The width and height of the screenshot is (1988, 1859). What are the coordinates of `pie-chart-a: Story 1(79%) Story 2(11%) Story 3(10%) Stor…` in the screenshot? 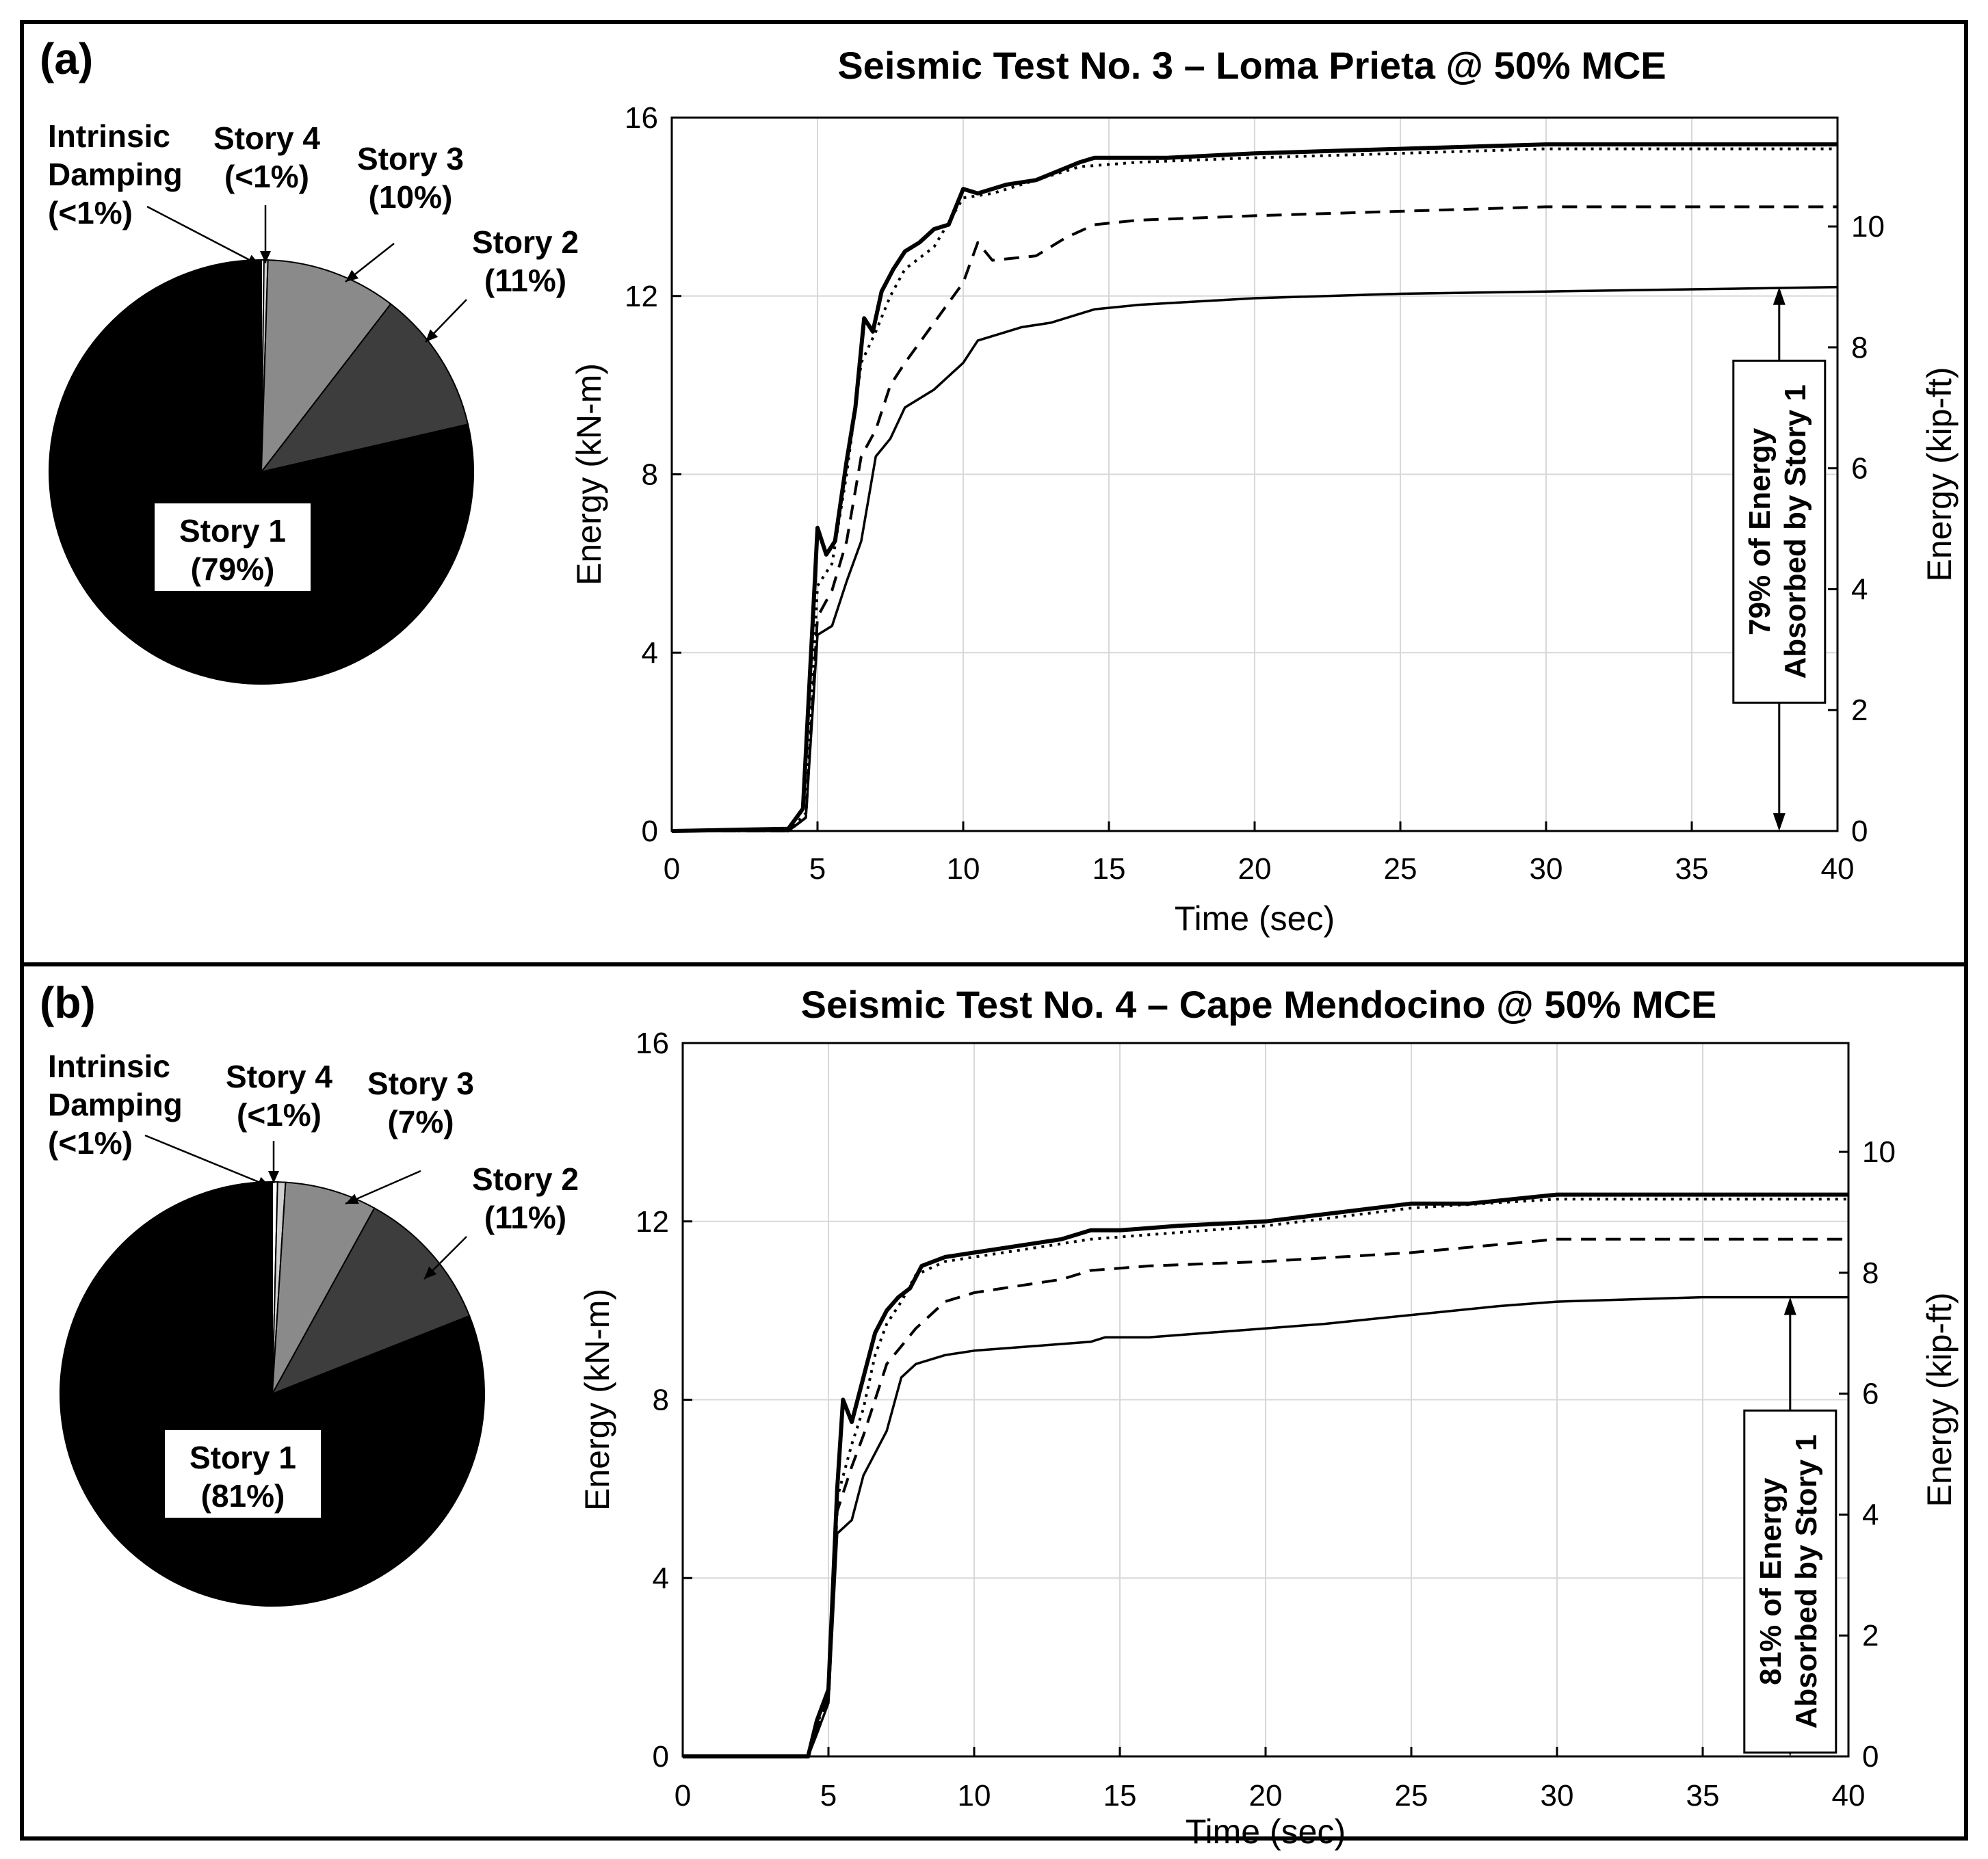 It's located at (314, 401).